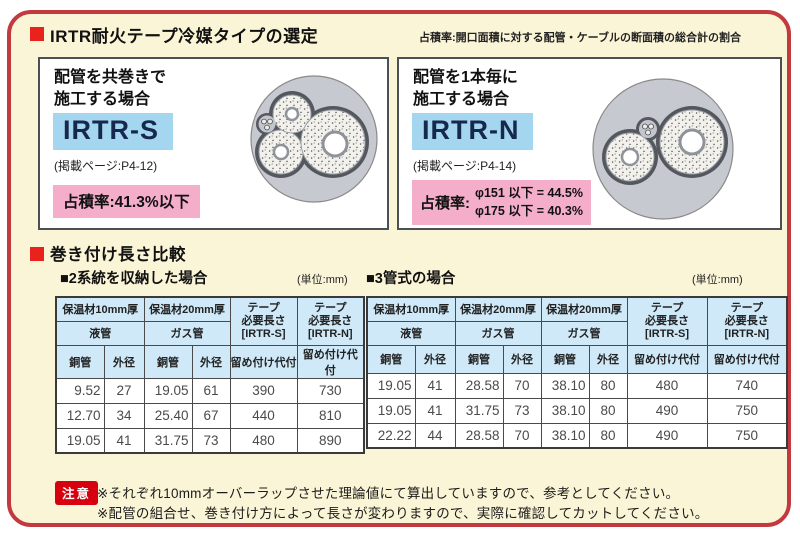 The width and height of the screenshot is (800, 551). What do you see at coordinates (529, 202) in the screenshot?
I see `occupancy-values: φ151 以下 = 44.5% φ175 以下 = 40.3%` at bounding box center [529, 202].